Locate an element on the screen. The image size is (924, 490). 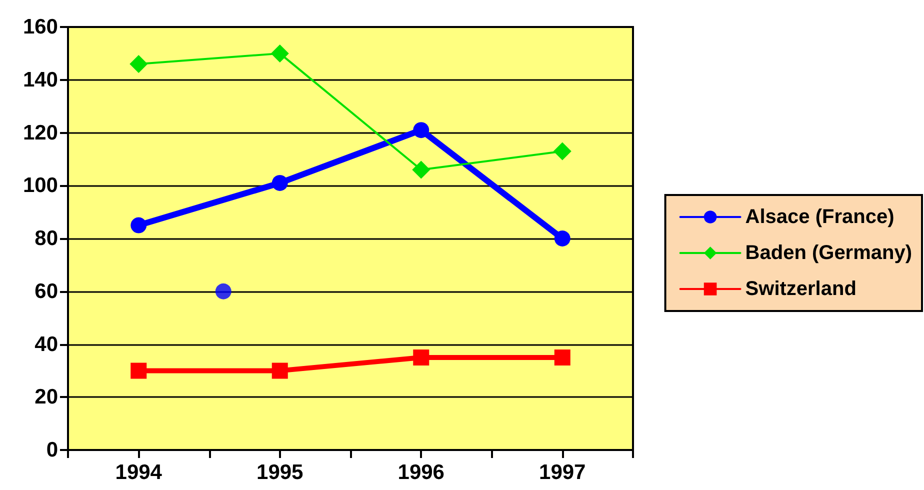
y-tick-label: 160 is located at coordinates (40, 27).